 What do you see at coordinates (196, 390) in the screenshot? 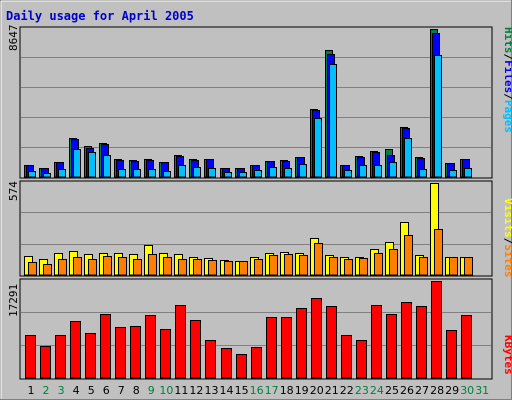
I see `day-label: 12` at bounding box center [196, 390].